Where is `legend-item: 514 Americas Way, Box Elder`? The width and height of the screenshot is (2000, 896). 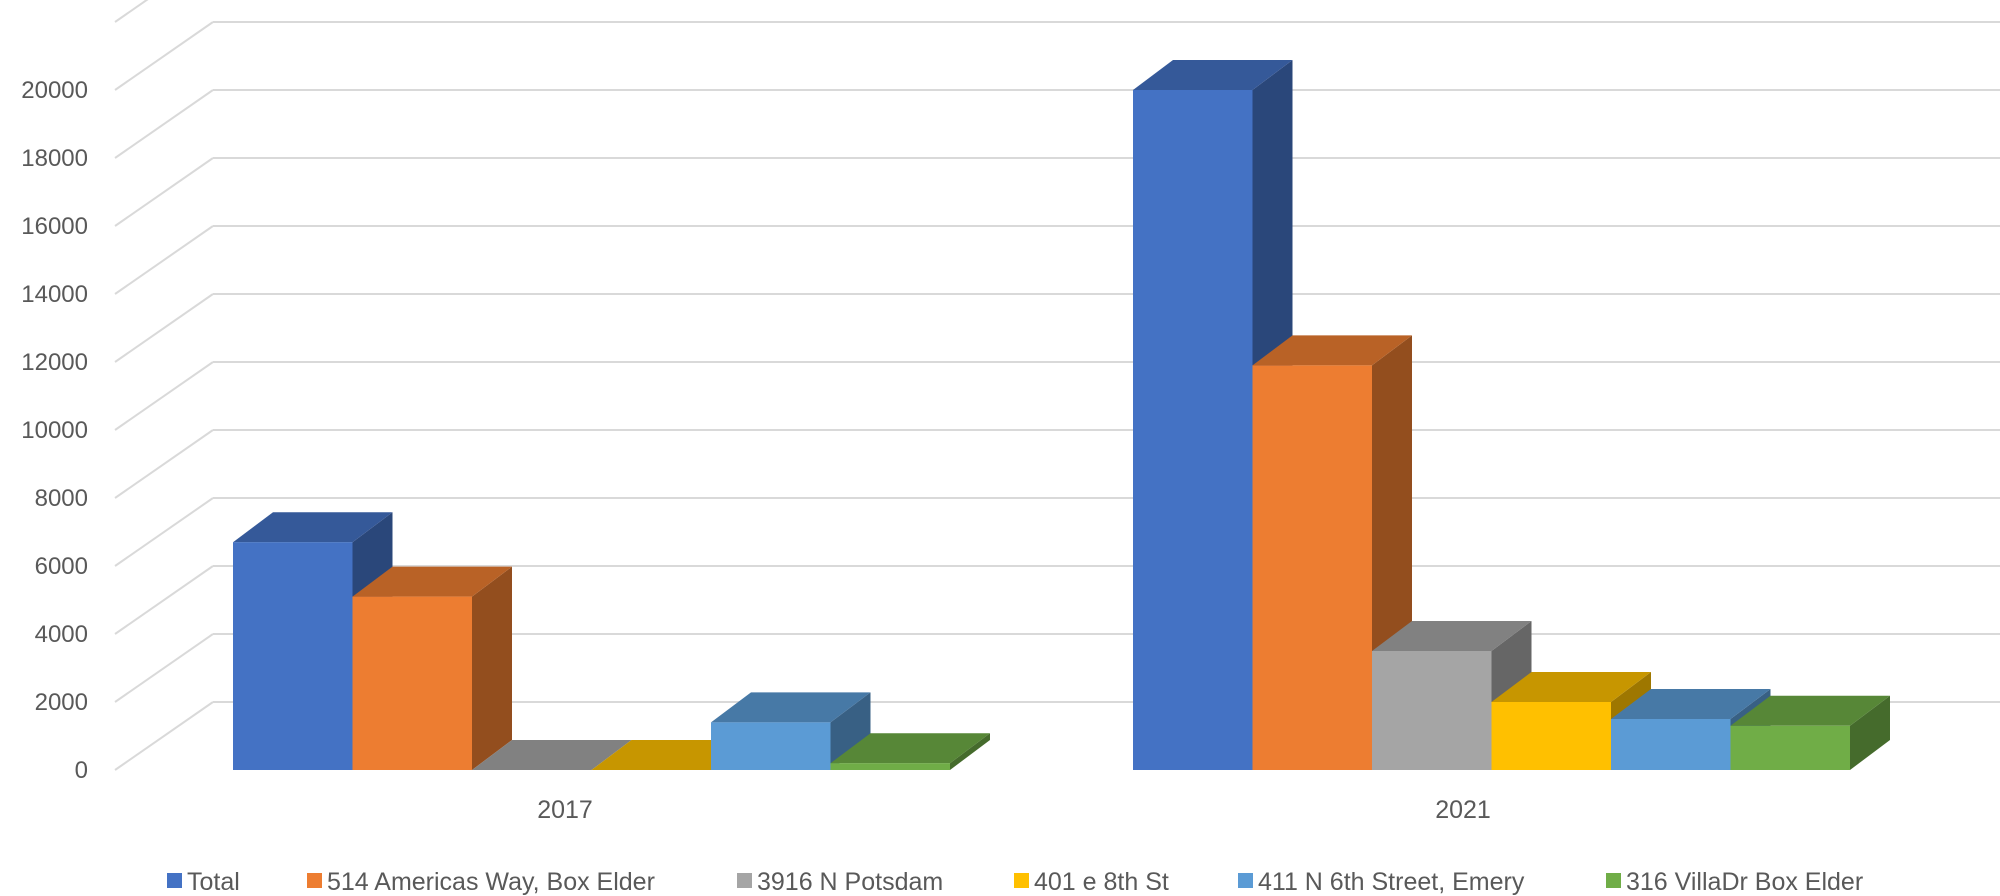
legend-item: 514 Americas Way, Box Elder is located at coordinates (481, 882).